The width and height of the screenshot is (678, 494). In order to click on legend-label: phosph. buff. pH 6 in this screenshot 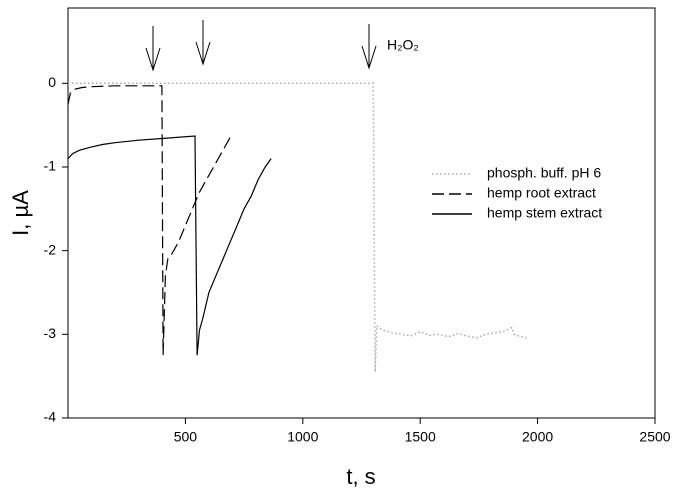, I will do `click(544, 173)`.